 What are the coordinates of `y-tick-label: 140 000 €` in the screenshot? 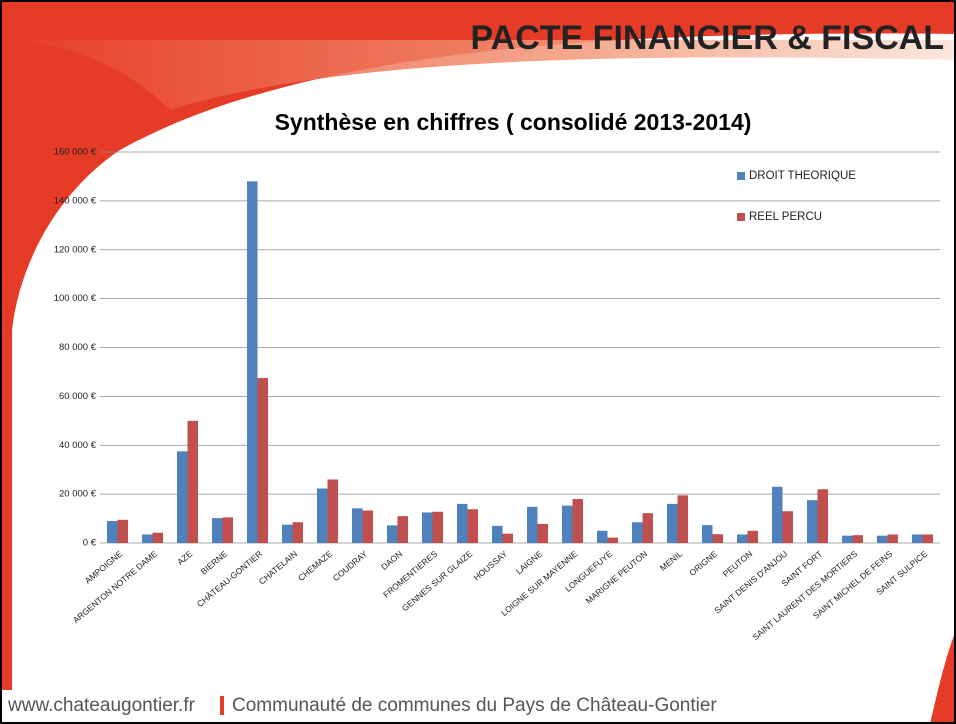 It's located at (75, 200).